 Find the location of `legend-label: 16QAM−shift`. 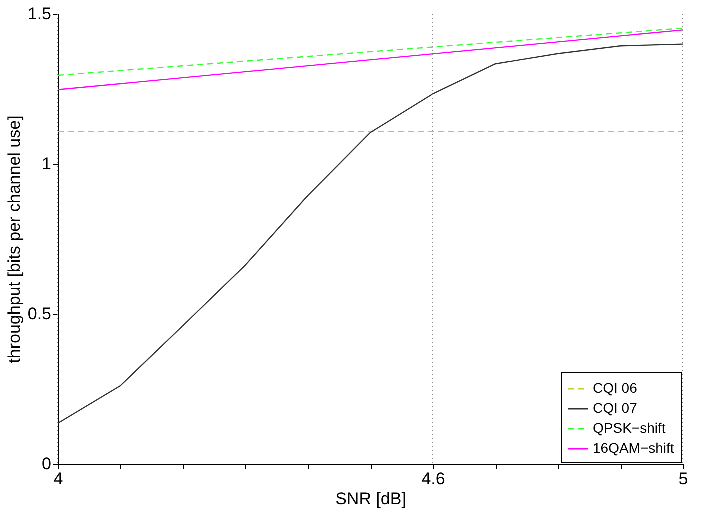

legend-label: 16QAM−shift is located at coordinates (633, 448).